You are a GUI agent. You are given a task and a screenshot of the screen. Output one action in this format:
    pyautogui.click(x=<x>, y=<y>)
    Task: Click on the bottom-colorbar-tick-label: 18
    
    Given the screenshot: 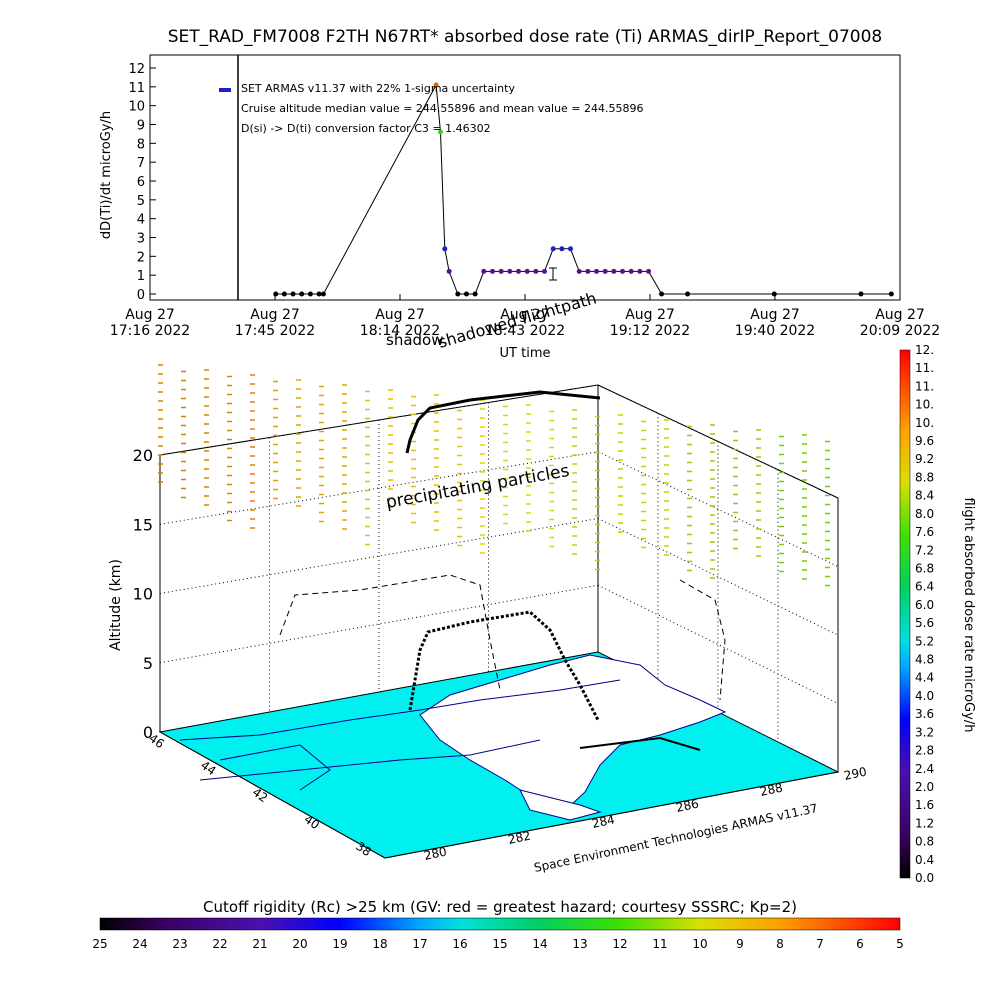 What is the action you would take?
    pyautogui.click(x=379, y=944)
    